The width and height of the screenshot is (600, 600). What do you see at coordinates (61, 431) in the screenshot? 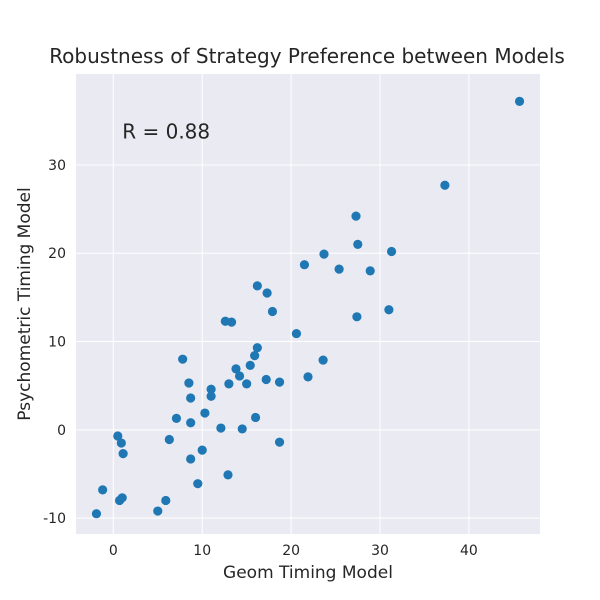
I see `y-tick-label: 0` at bounding box center [61, 431].